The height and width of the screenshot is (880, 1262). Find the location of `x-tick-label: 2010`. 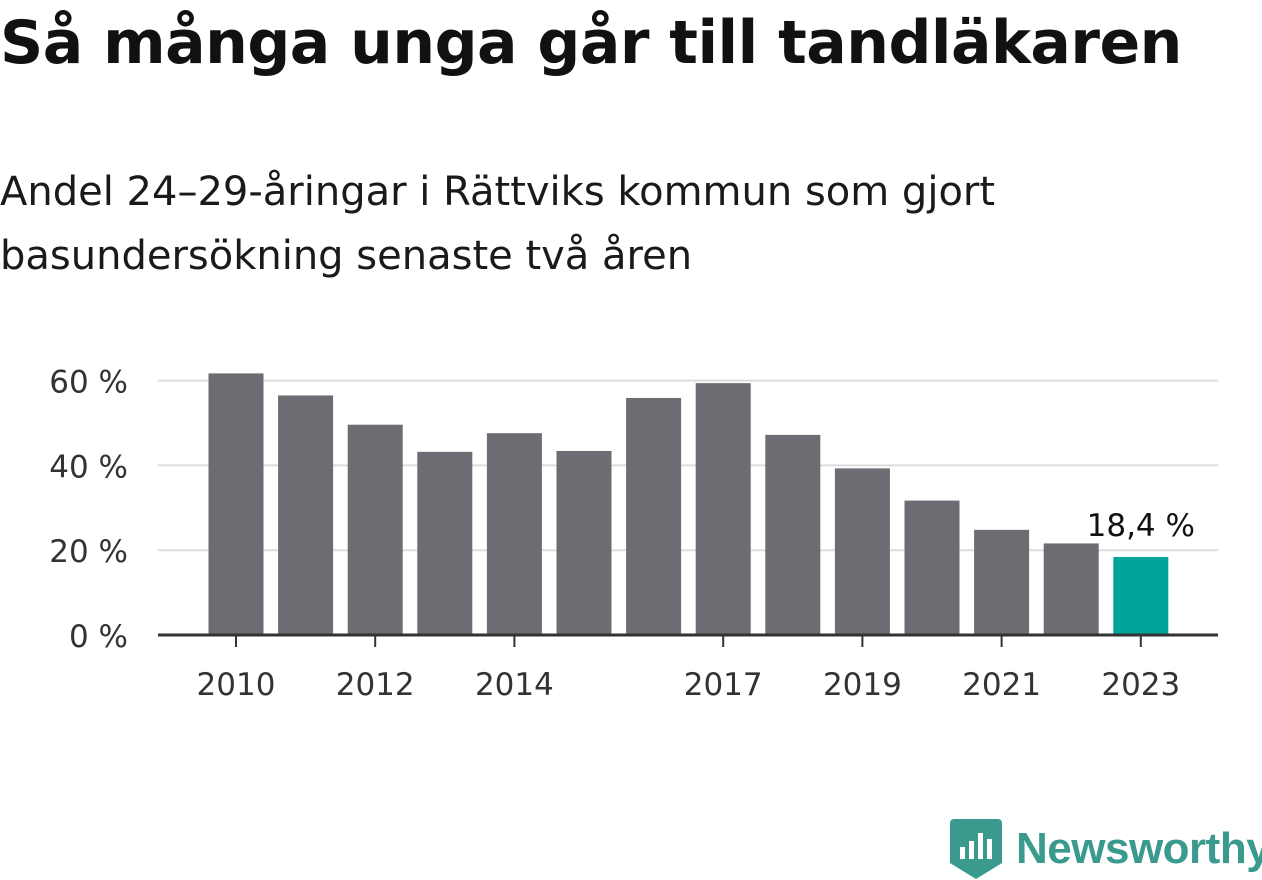

x-tick-label: 2010 is located at coordinates (236, 685).